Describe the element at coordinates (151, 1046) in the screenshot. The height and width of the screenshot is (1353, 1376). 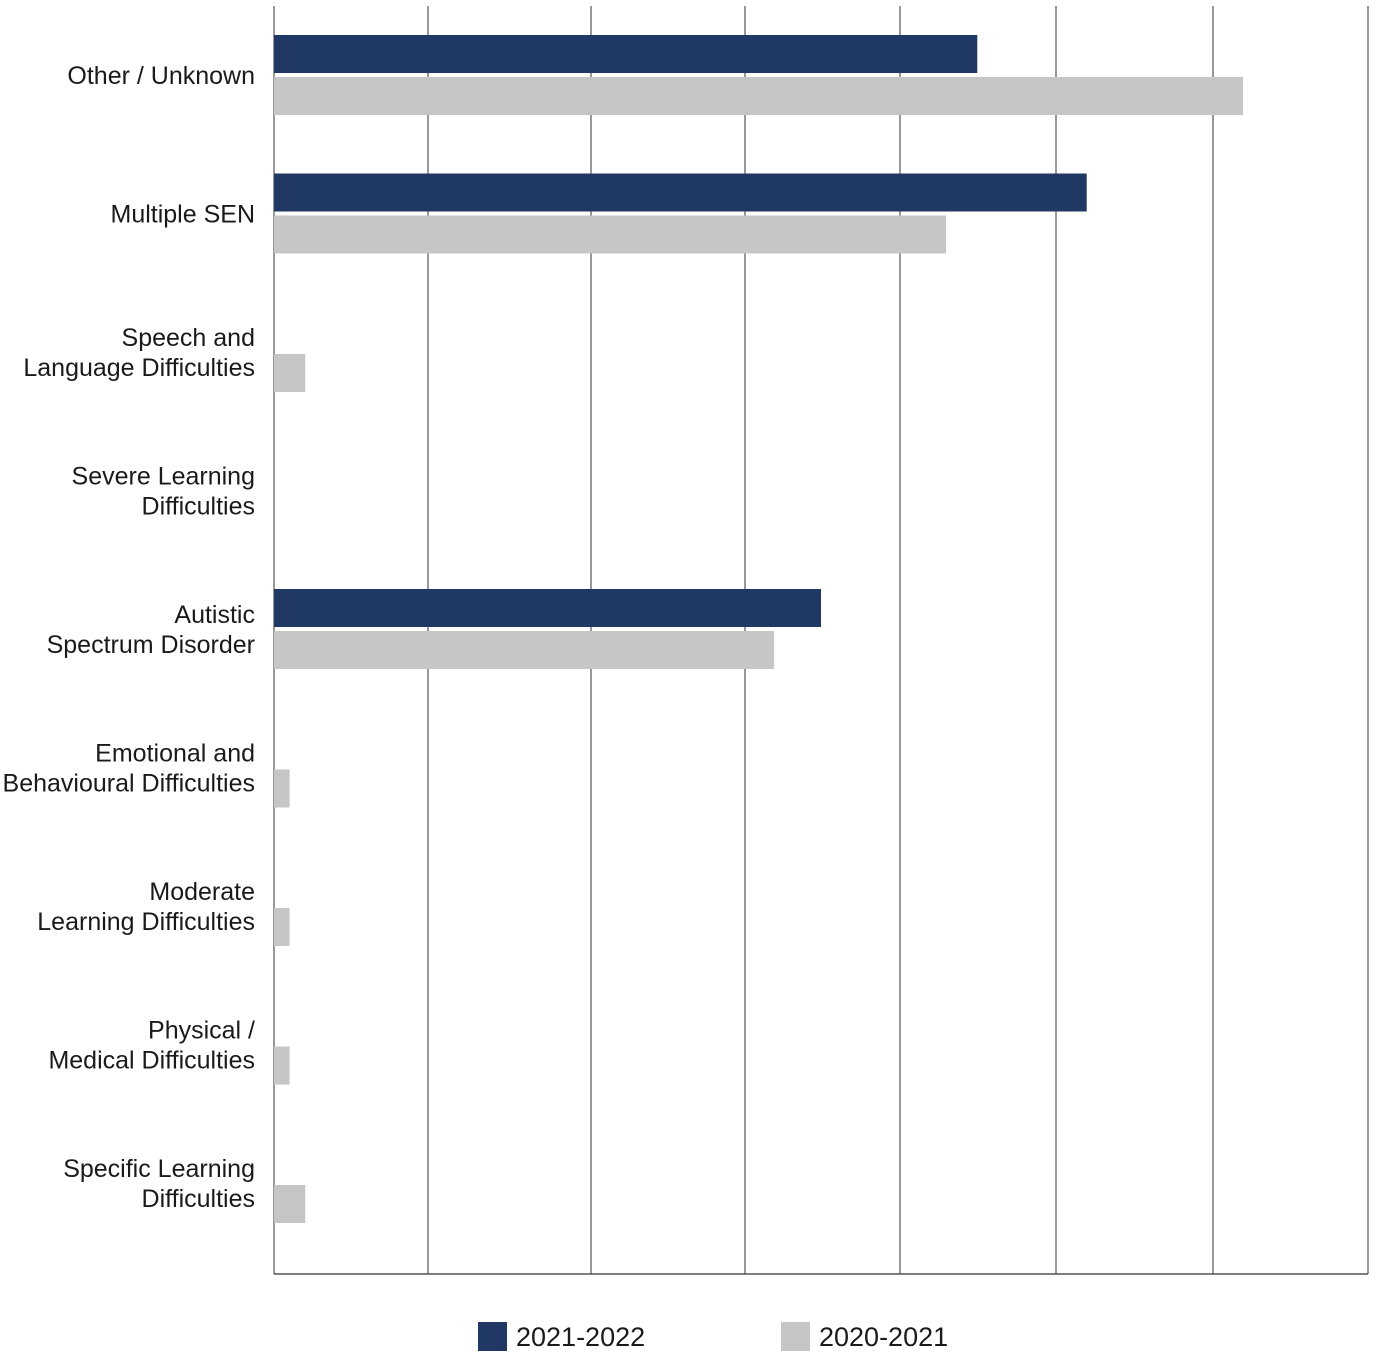
I see `category-label: Physical / Medical Difficulties` at that location.